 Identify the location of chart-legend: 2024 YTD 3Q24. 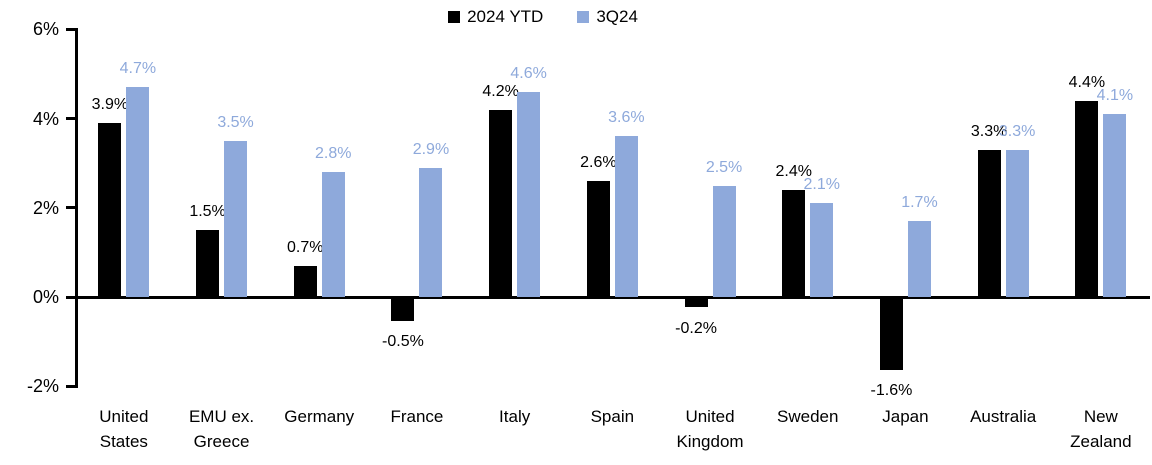
(559, 17).